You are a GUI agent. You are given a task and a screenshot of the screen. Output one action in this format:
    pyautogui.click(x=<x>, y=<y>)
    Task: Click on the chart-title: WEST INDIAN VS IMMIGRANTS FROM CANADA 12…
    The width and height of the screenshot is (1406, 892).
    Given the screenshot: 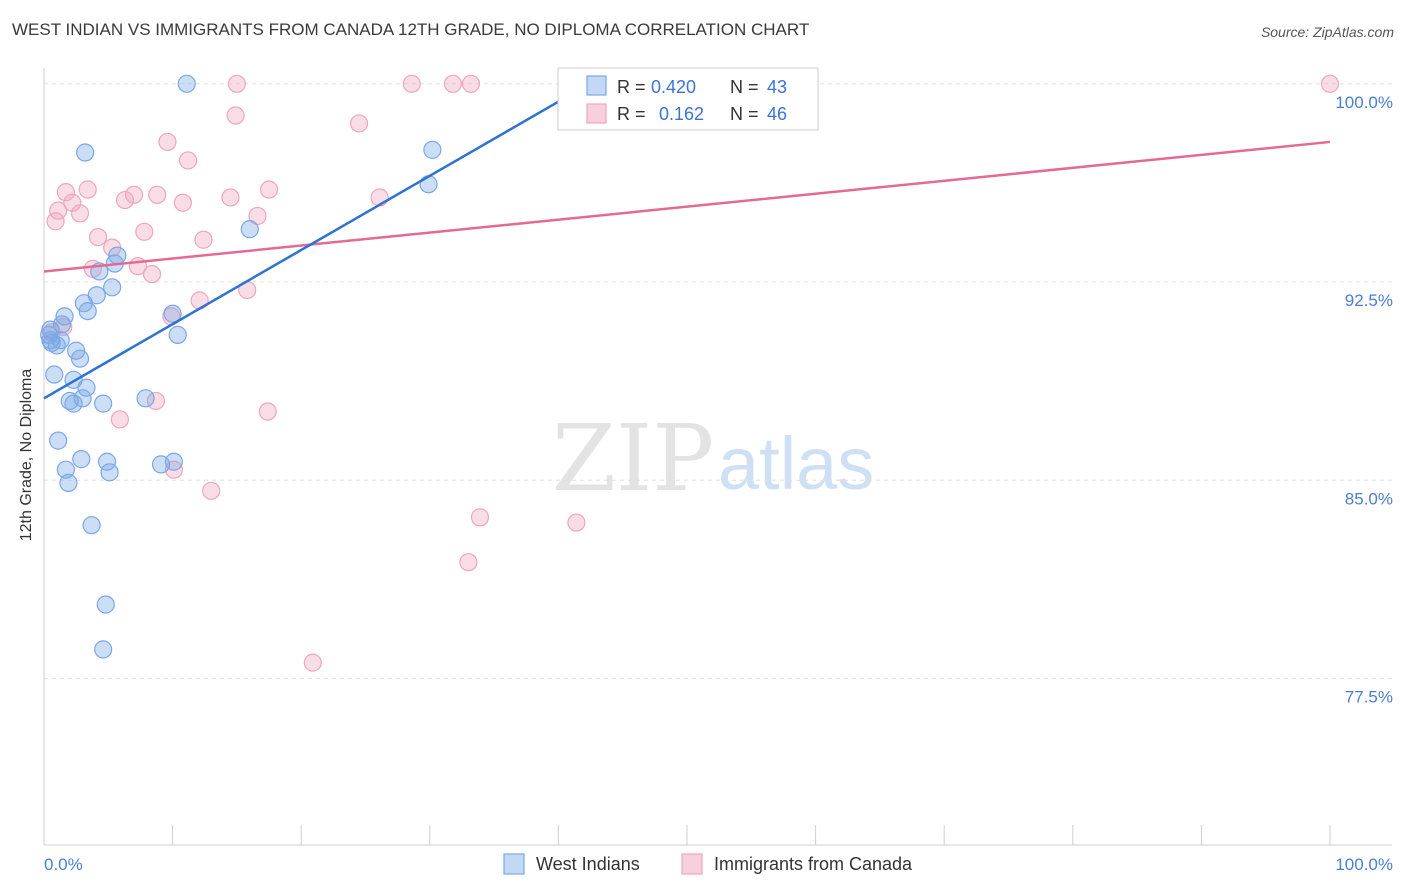 What is the action you would take?
    pyautogui.click(x=411, y=29)
    